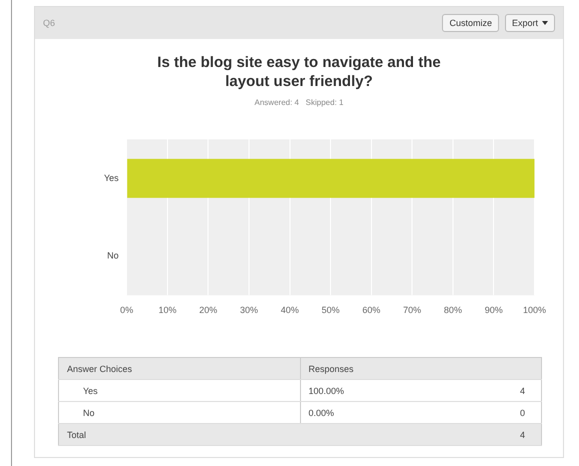 This screenshot has width=579, height=466. Describe the element at coordinates (179, 369) in the screenshot. I see `text: Answer Choices` at that location.